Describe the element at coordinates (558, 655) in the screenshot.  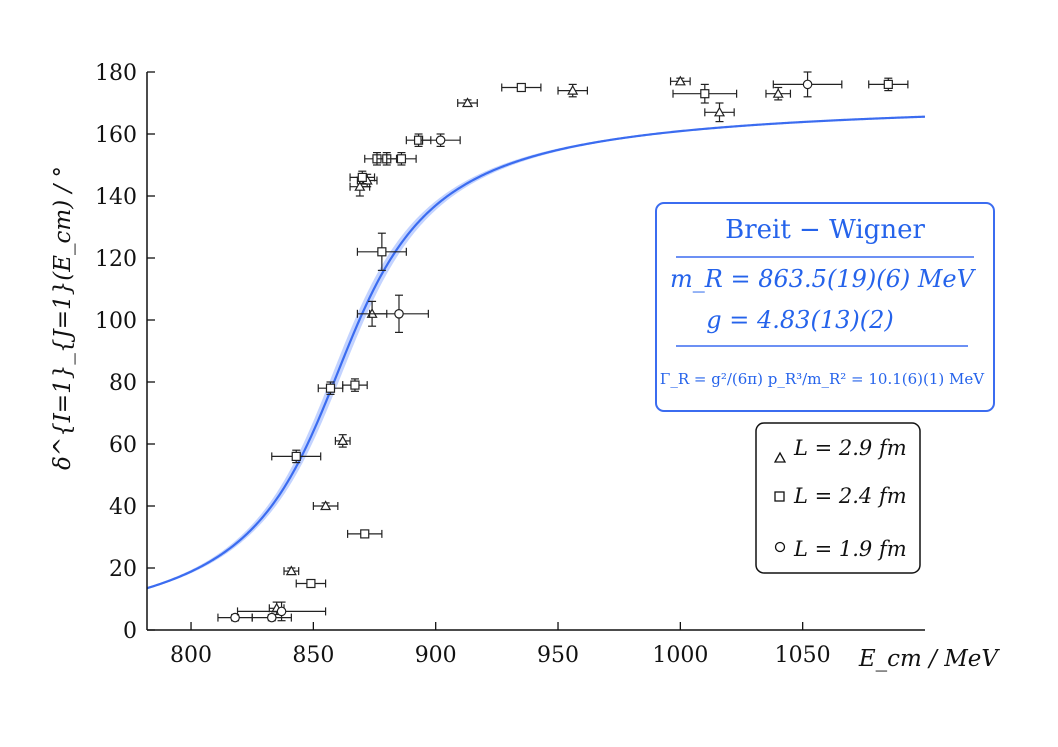
I see `x-tick-label: 950` at that location.